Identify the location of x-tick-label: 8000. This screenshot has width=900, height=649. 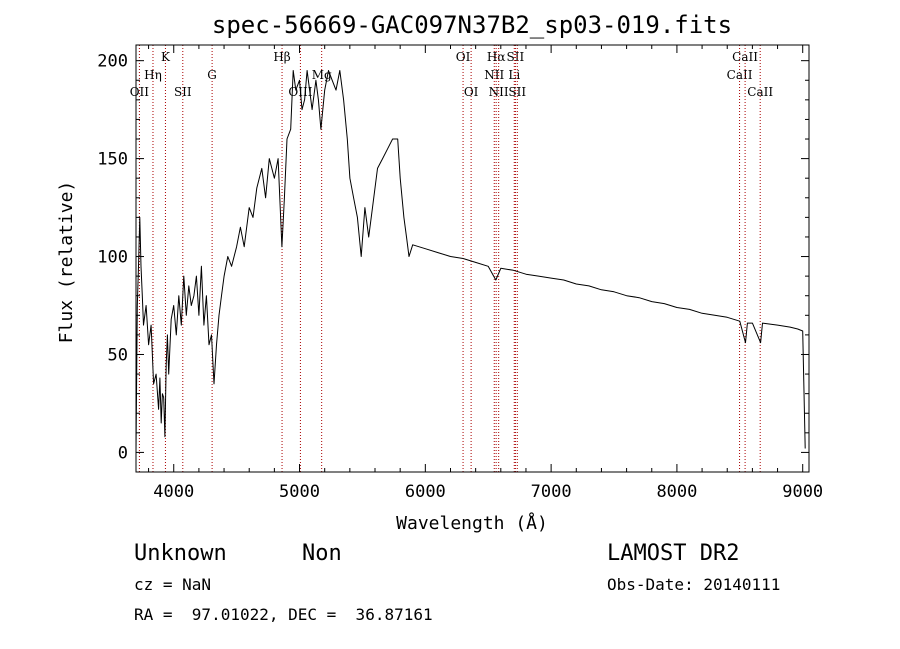
(676, 492).